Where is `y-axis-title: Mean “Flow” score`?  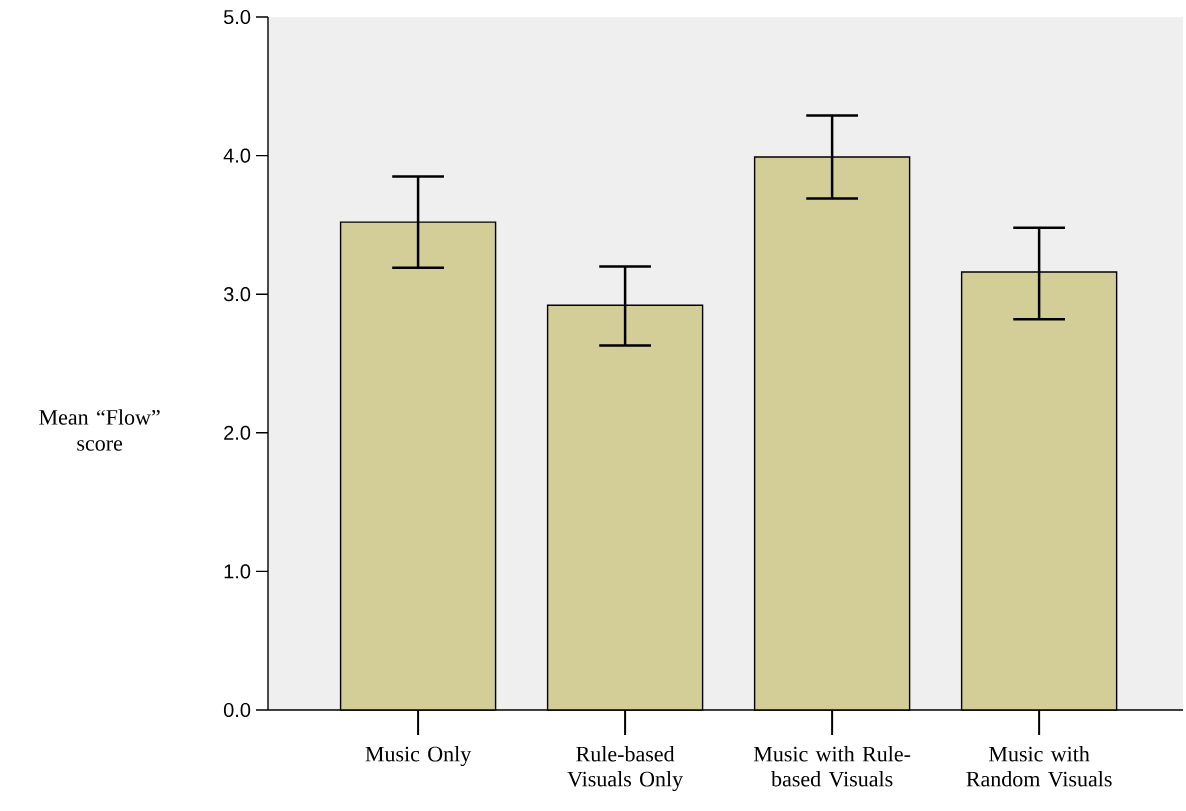 y-axis-title: Mean “Flow” score is located at coordinates (99, 430).